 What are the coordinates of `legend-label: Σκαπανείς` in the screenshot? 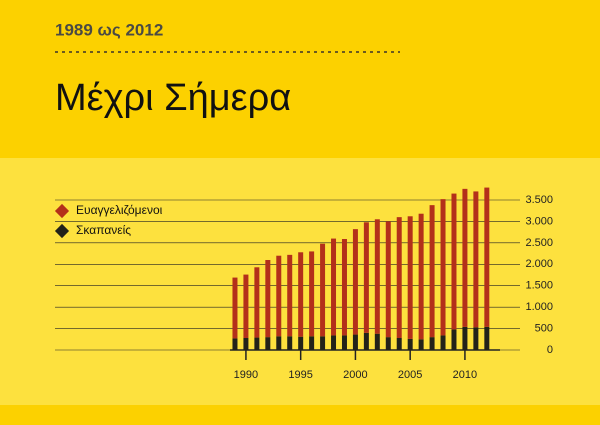 It's located at (103, 230).